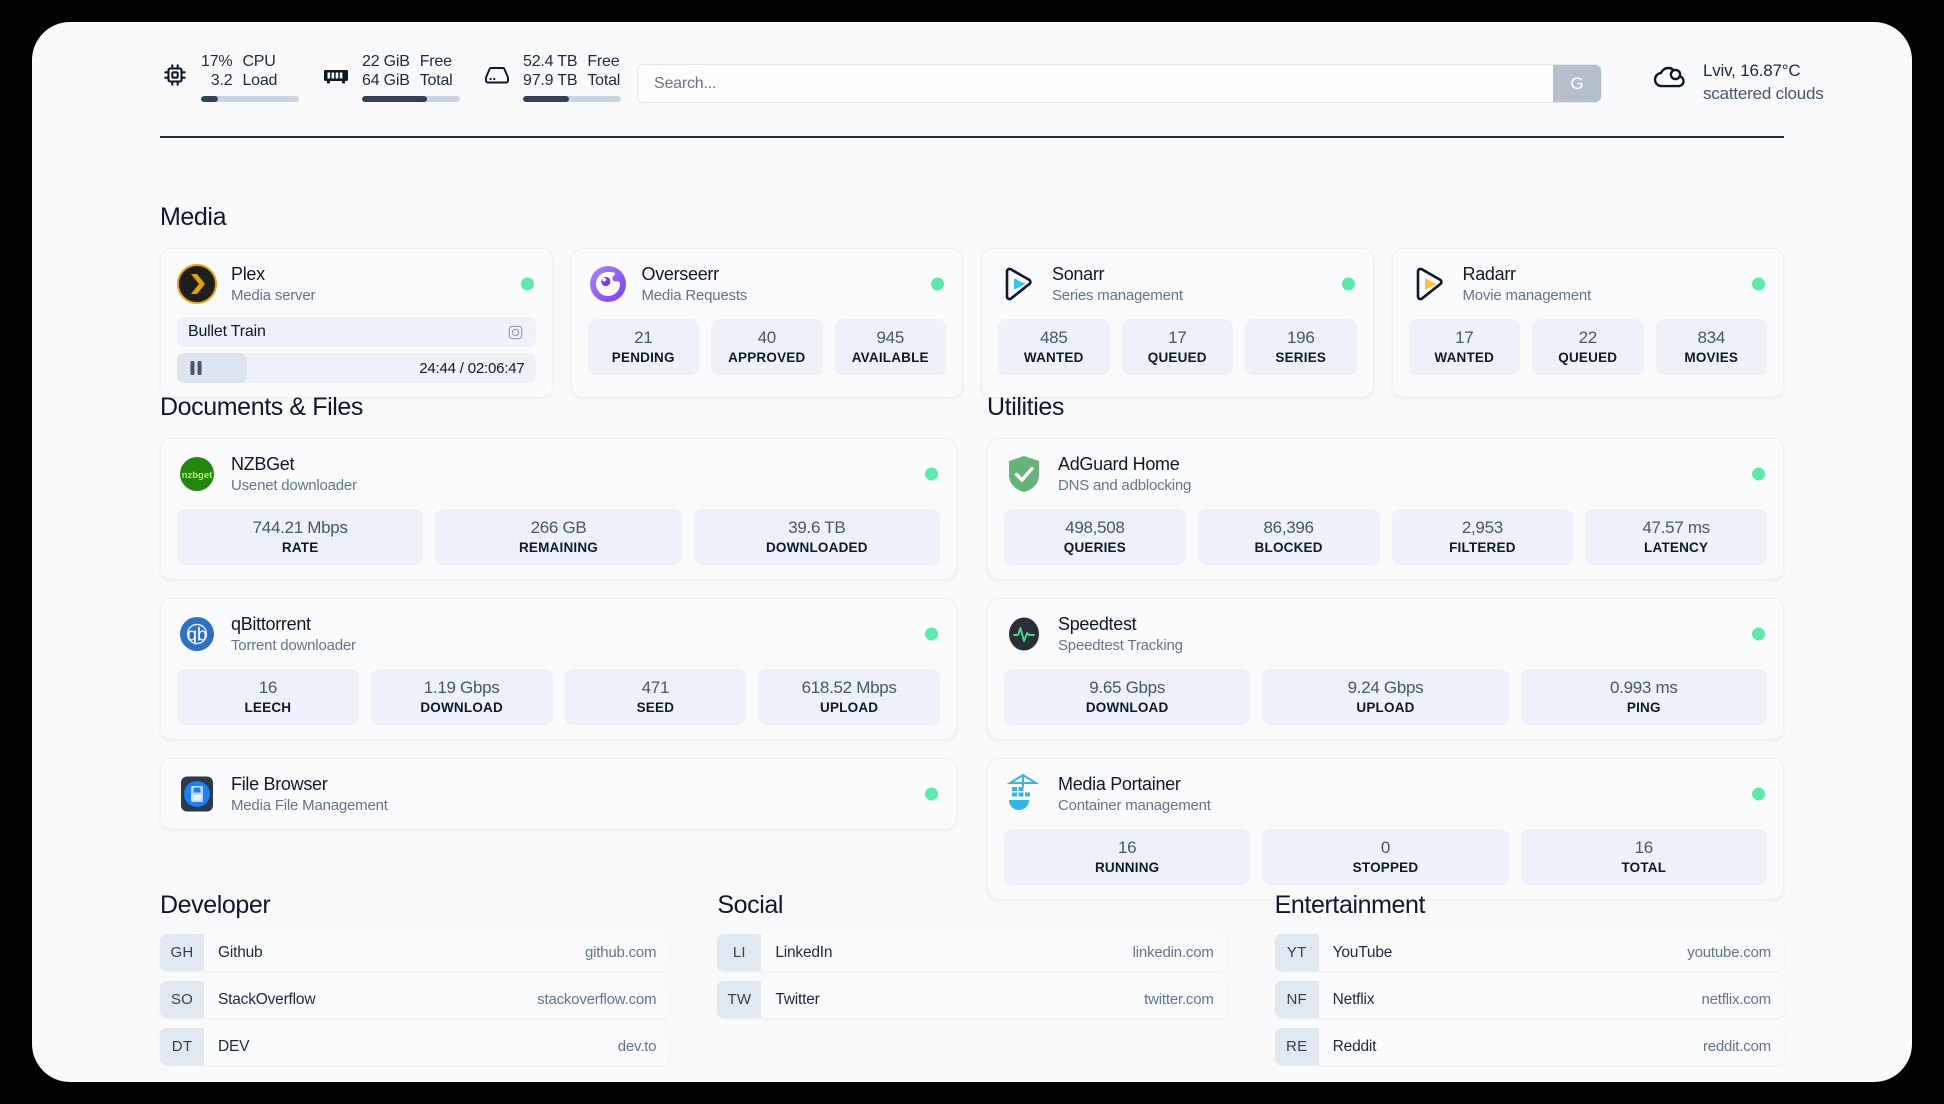 This screenshot has height=1104, width=1944. Describe the element at coordinates (739, 952) in the screenshot. I see `bookmark-badge: LI` at that location.